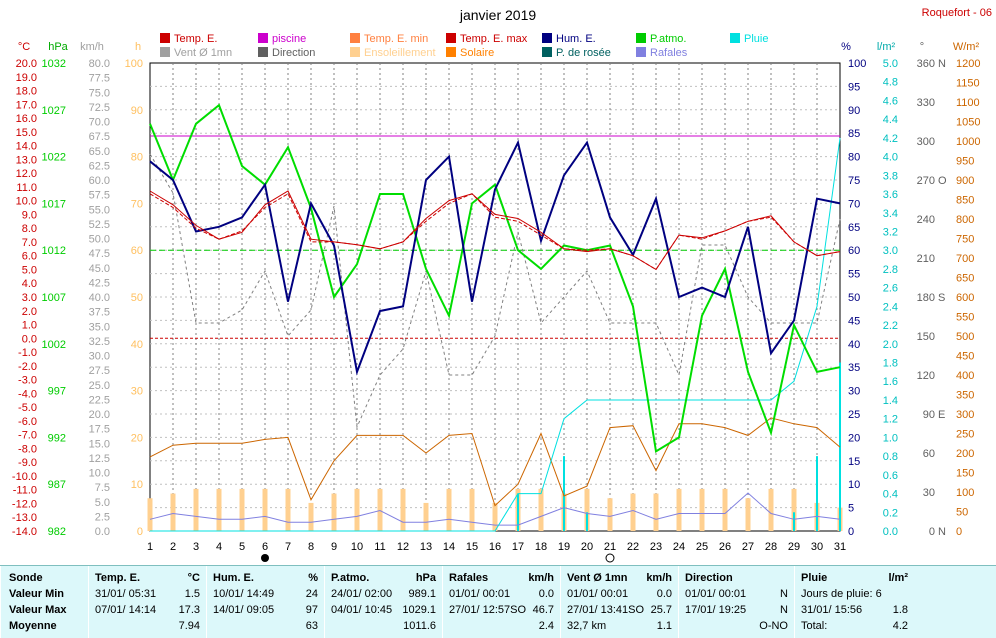 This screenshot has width=996, height=638. What do you see at coordinates (196, 547) in the screenshot?
I see `tick-label-day: 3` at bounding box center [196, 547].